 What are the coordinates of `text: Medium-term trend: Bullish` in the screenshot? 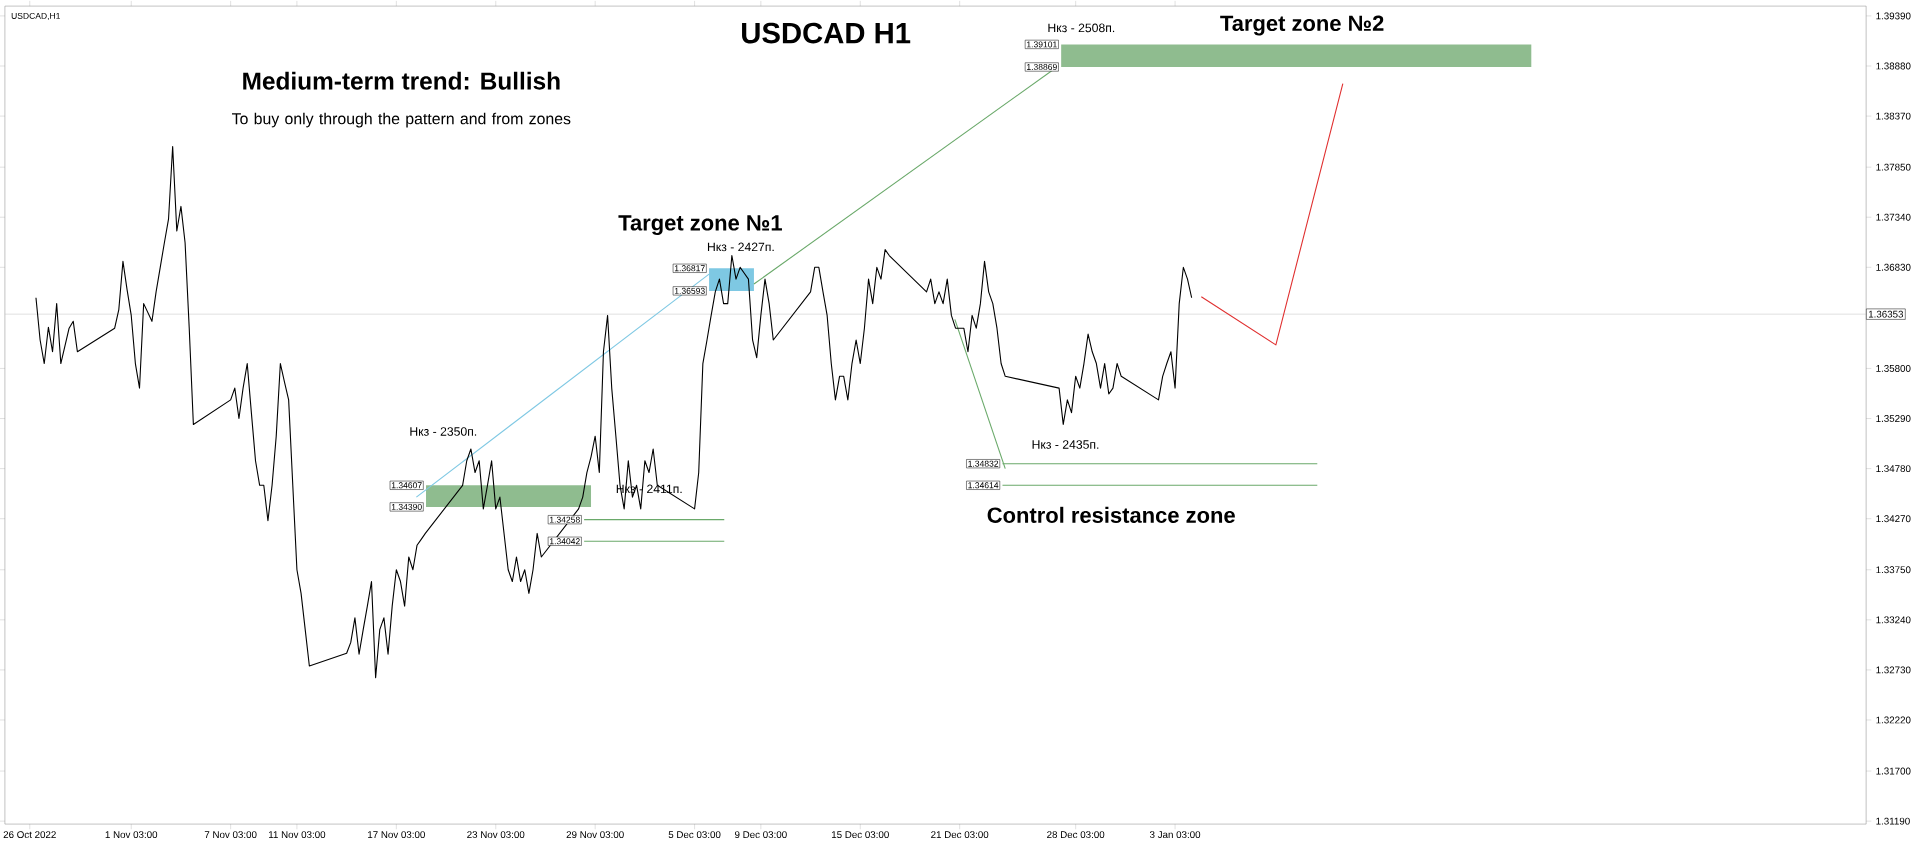 It's located at (401, 80).